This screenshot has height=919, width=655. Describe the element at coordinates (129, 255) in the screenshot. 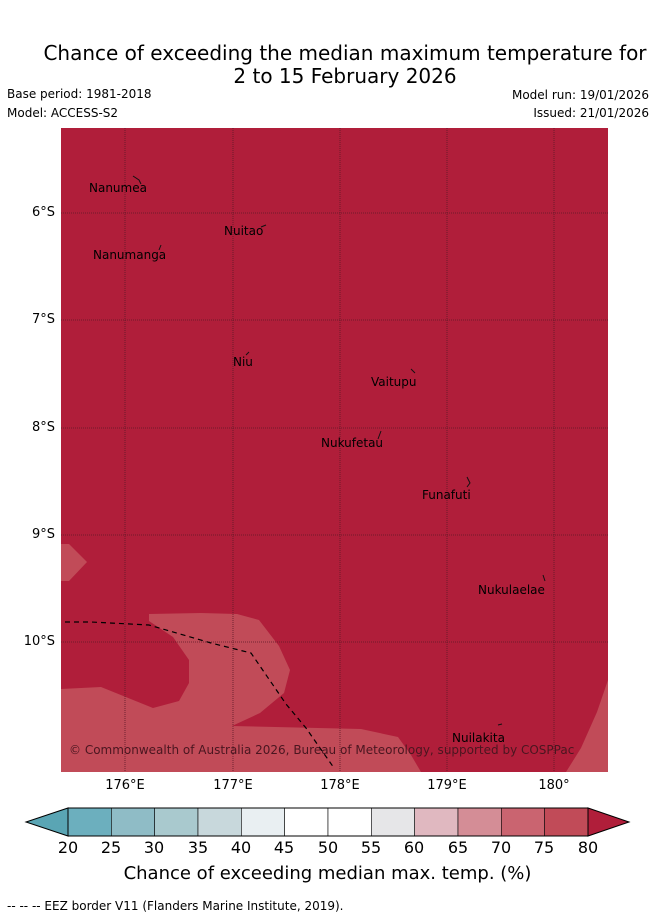

I see `place-label-nanumanga: Nanumanga` at that location.